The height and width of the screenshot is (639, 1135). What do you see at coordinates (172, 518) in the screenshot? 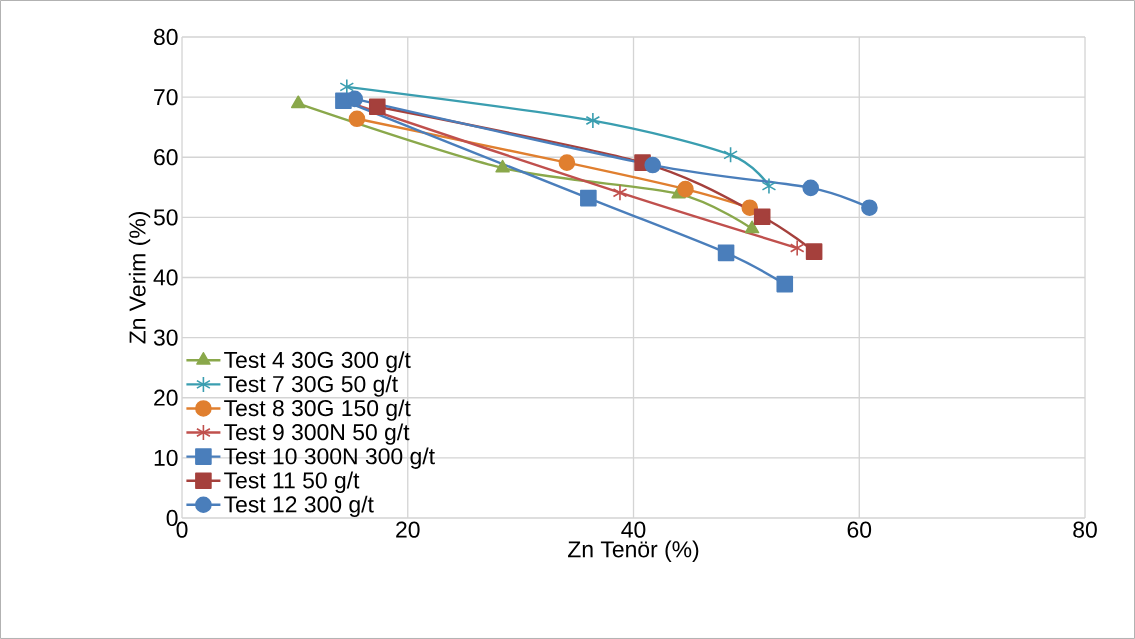
I see `y-tick-label: 0` at bounding box center [172, 518].